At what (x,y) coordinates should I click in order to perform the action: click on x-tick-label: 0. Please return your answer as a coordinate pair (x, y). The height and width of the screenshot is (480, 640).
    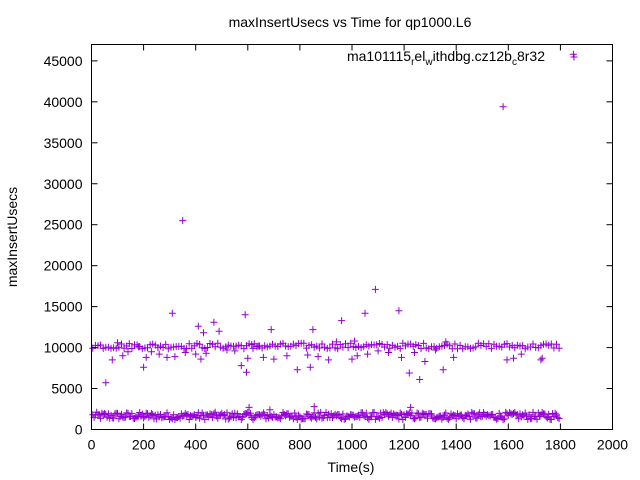
    Looking at the image, I should click on (92, 445).